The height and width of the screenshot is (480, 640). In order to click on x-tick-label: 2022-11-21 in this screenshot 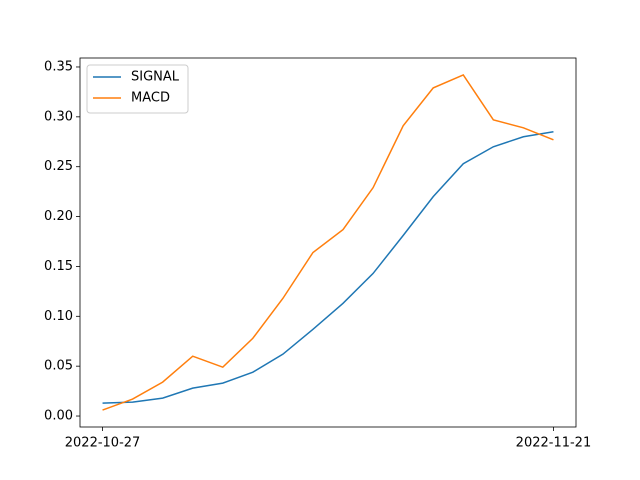, I will do `click(554, 443)`.